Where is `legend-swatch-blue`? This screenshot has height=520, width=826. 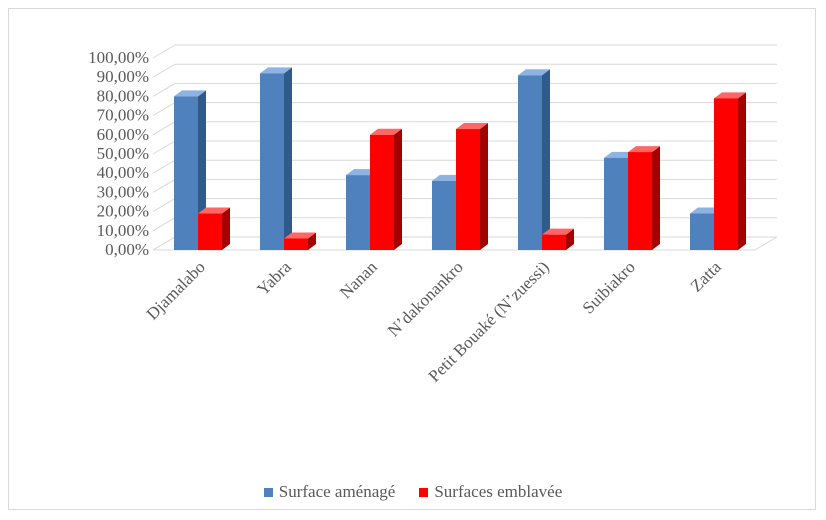 legend-swatch-blue is located at coordinates (268, 492).